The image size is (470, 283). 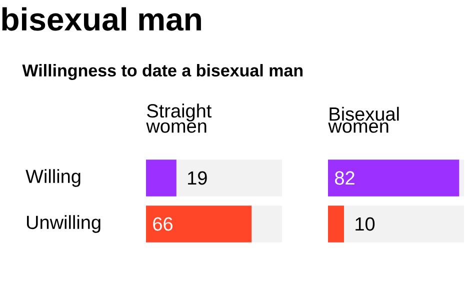 What do you see at coordinates (162, 224) in the screenshot?
I see `data-label: 66` at bounding box center [162, 224].